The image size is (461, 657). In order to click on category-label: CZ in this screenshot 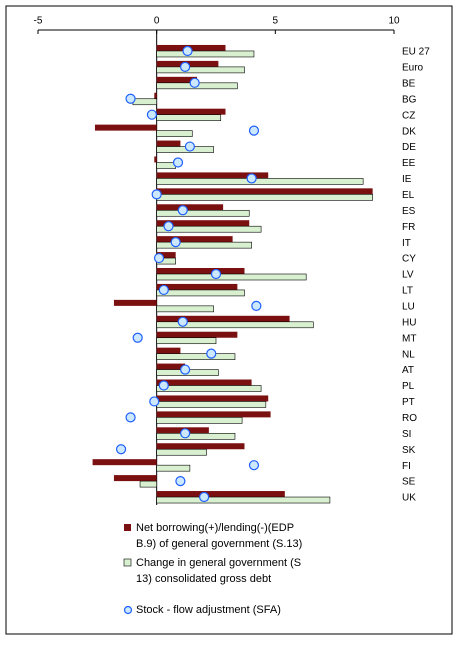, I will do `click(408, 115)`.